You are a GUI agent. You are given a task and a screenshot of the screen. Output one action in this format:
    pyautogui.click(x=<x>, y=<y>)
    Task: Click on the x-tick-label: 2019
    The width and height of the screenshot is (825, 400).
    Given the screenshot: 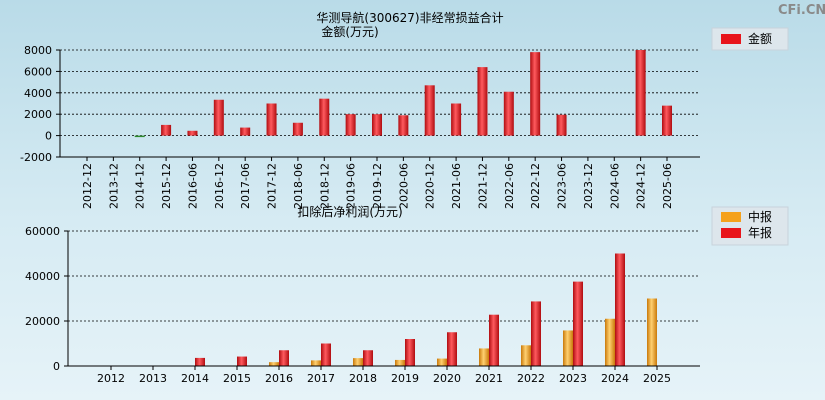 What is the action you would take?
    pyautogui.click(x=405, y=378)
    